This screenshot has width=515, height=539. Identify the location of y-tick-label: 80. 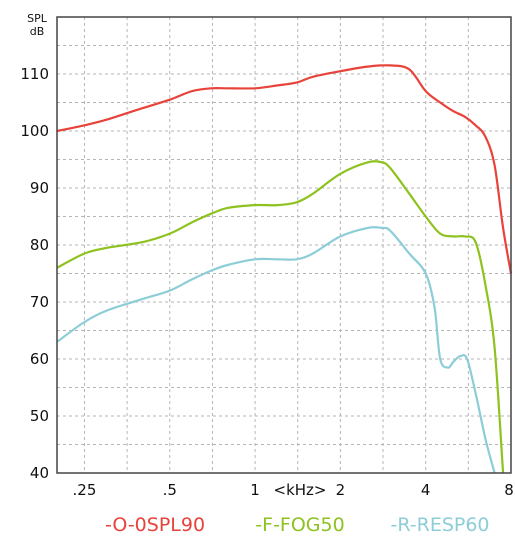
(39, 245).